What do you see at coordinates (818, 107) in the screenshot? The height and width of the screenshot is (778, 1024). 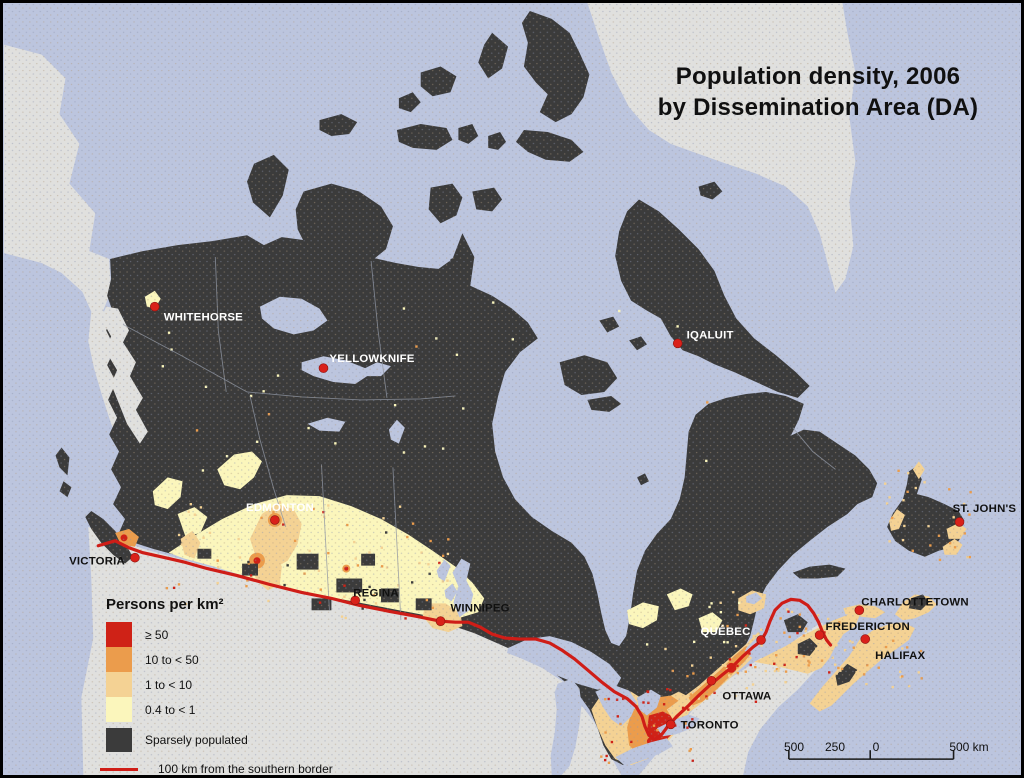 I see `map-title-line2: by Dissemination Area (DA)` at bounding box center [818, 107].